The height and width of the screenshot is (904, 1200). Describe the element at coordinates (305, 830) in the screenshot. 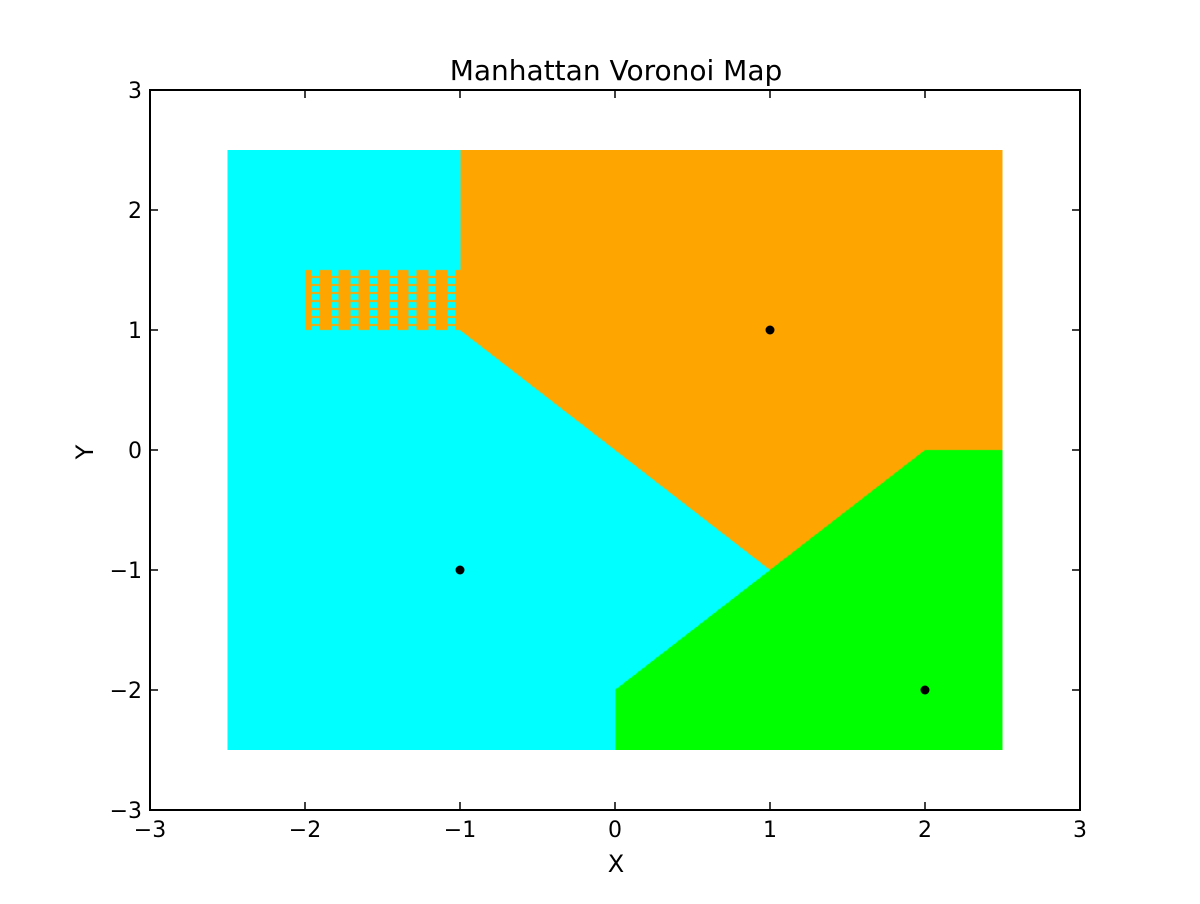

I see `x-tick-label: −2` at that location.